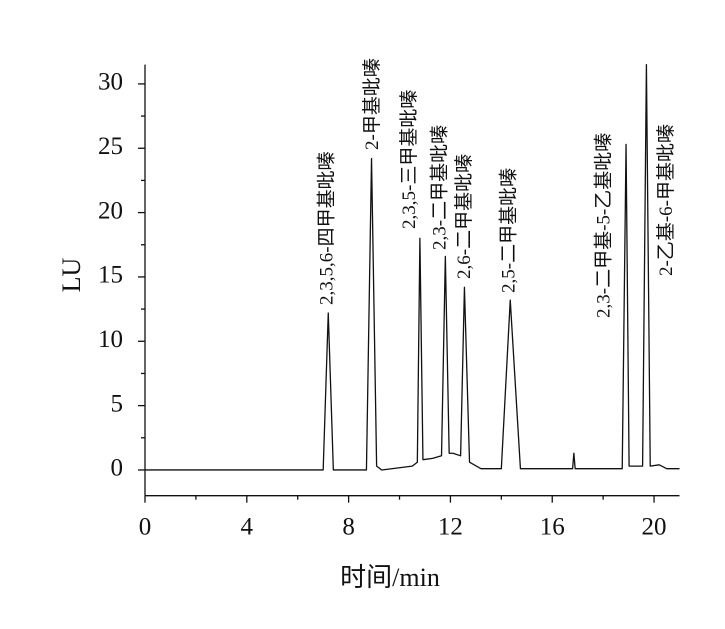  What do you see at coordinates (450, 526) in the screenshot?
I see `x-tick-label: 12` at bounding box center [450, 526].